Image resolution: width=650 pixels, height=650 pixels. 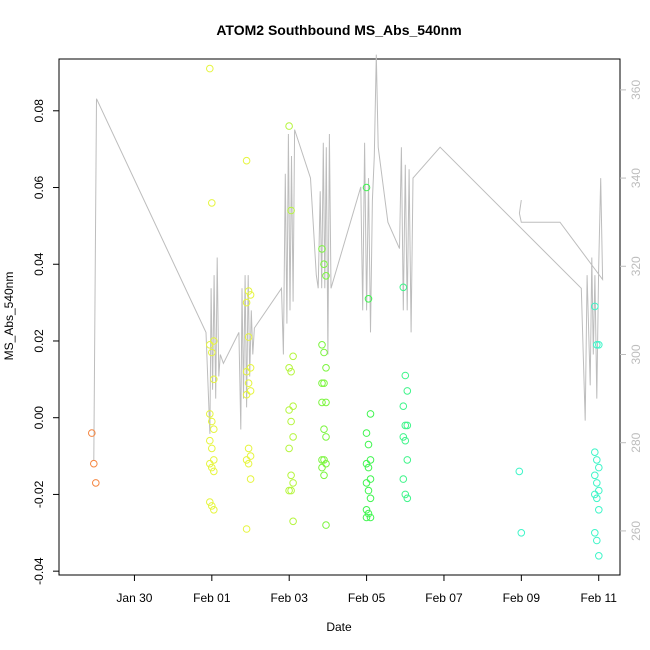 I want to click on y-tick-label: 0.02, so click(x=39, y=341).